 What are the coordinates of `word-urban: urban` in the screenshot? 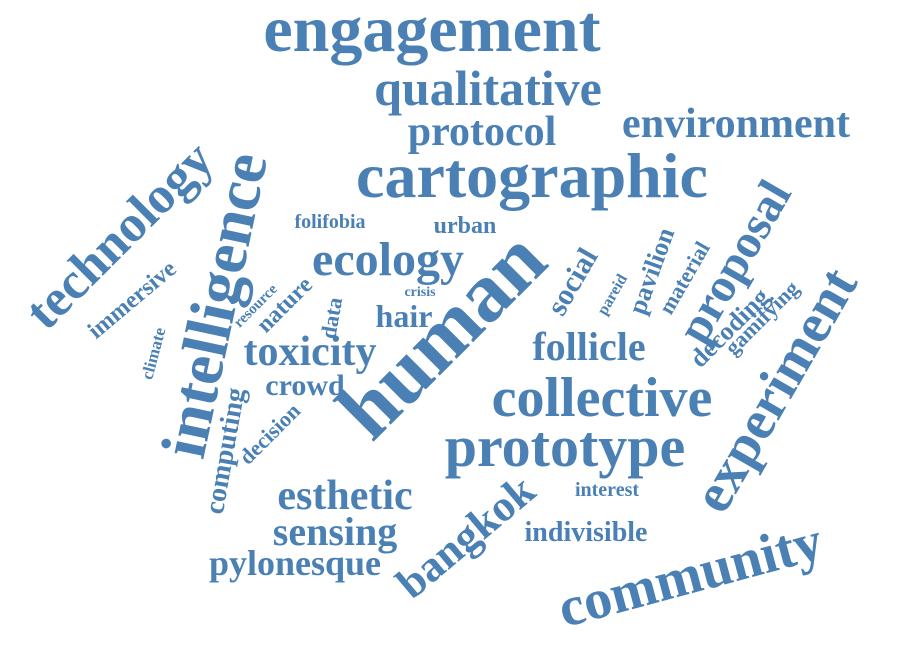 It's located at (465, 226).